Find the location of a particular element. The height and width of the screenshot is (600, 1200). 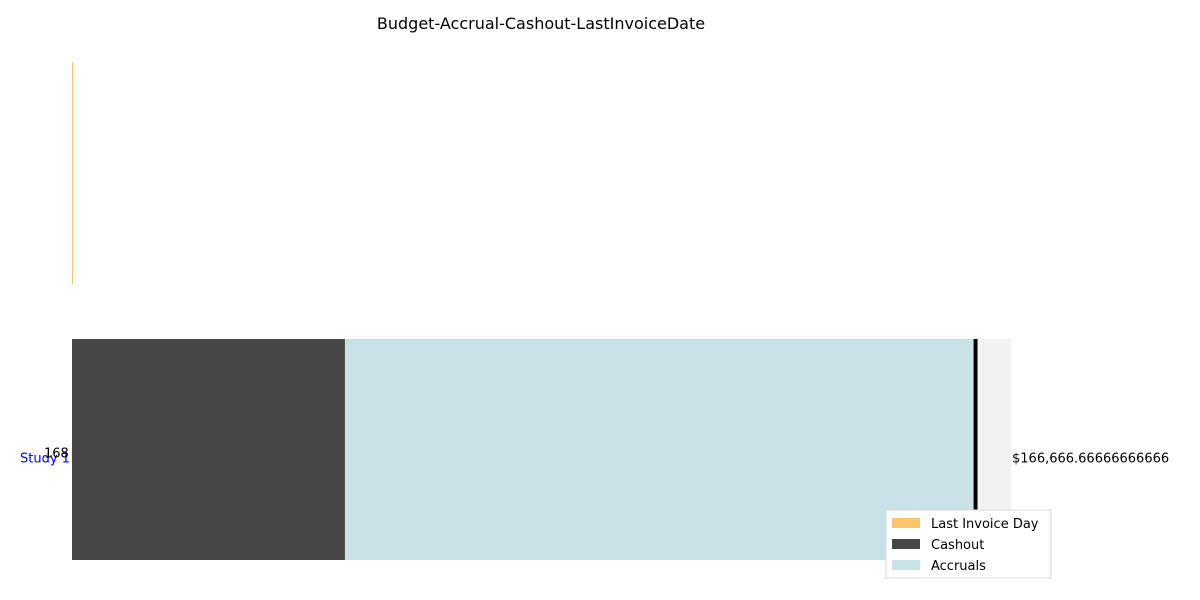

legend-label: Cashout is located at coordinates (957, 545).